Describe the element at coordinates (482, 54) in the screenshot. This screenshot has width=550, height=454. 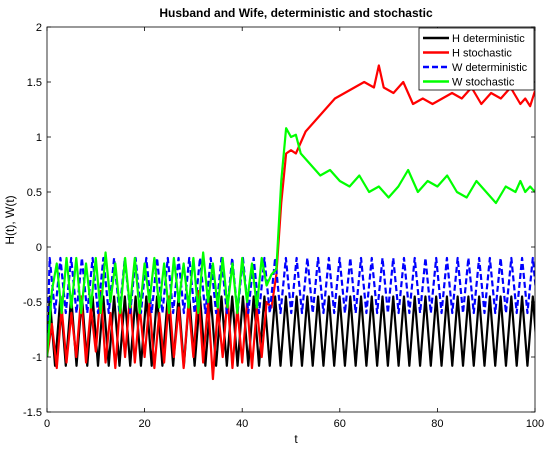
I see `legend-label: H stochastic` at that location.